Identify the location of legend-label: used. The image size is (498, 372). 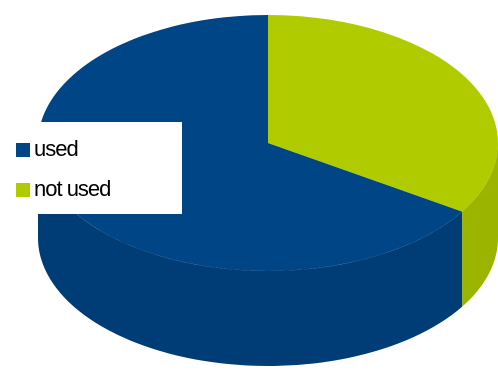
(56, 148).